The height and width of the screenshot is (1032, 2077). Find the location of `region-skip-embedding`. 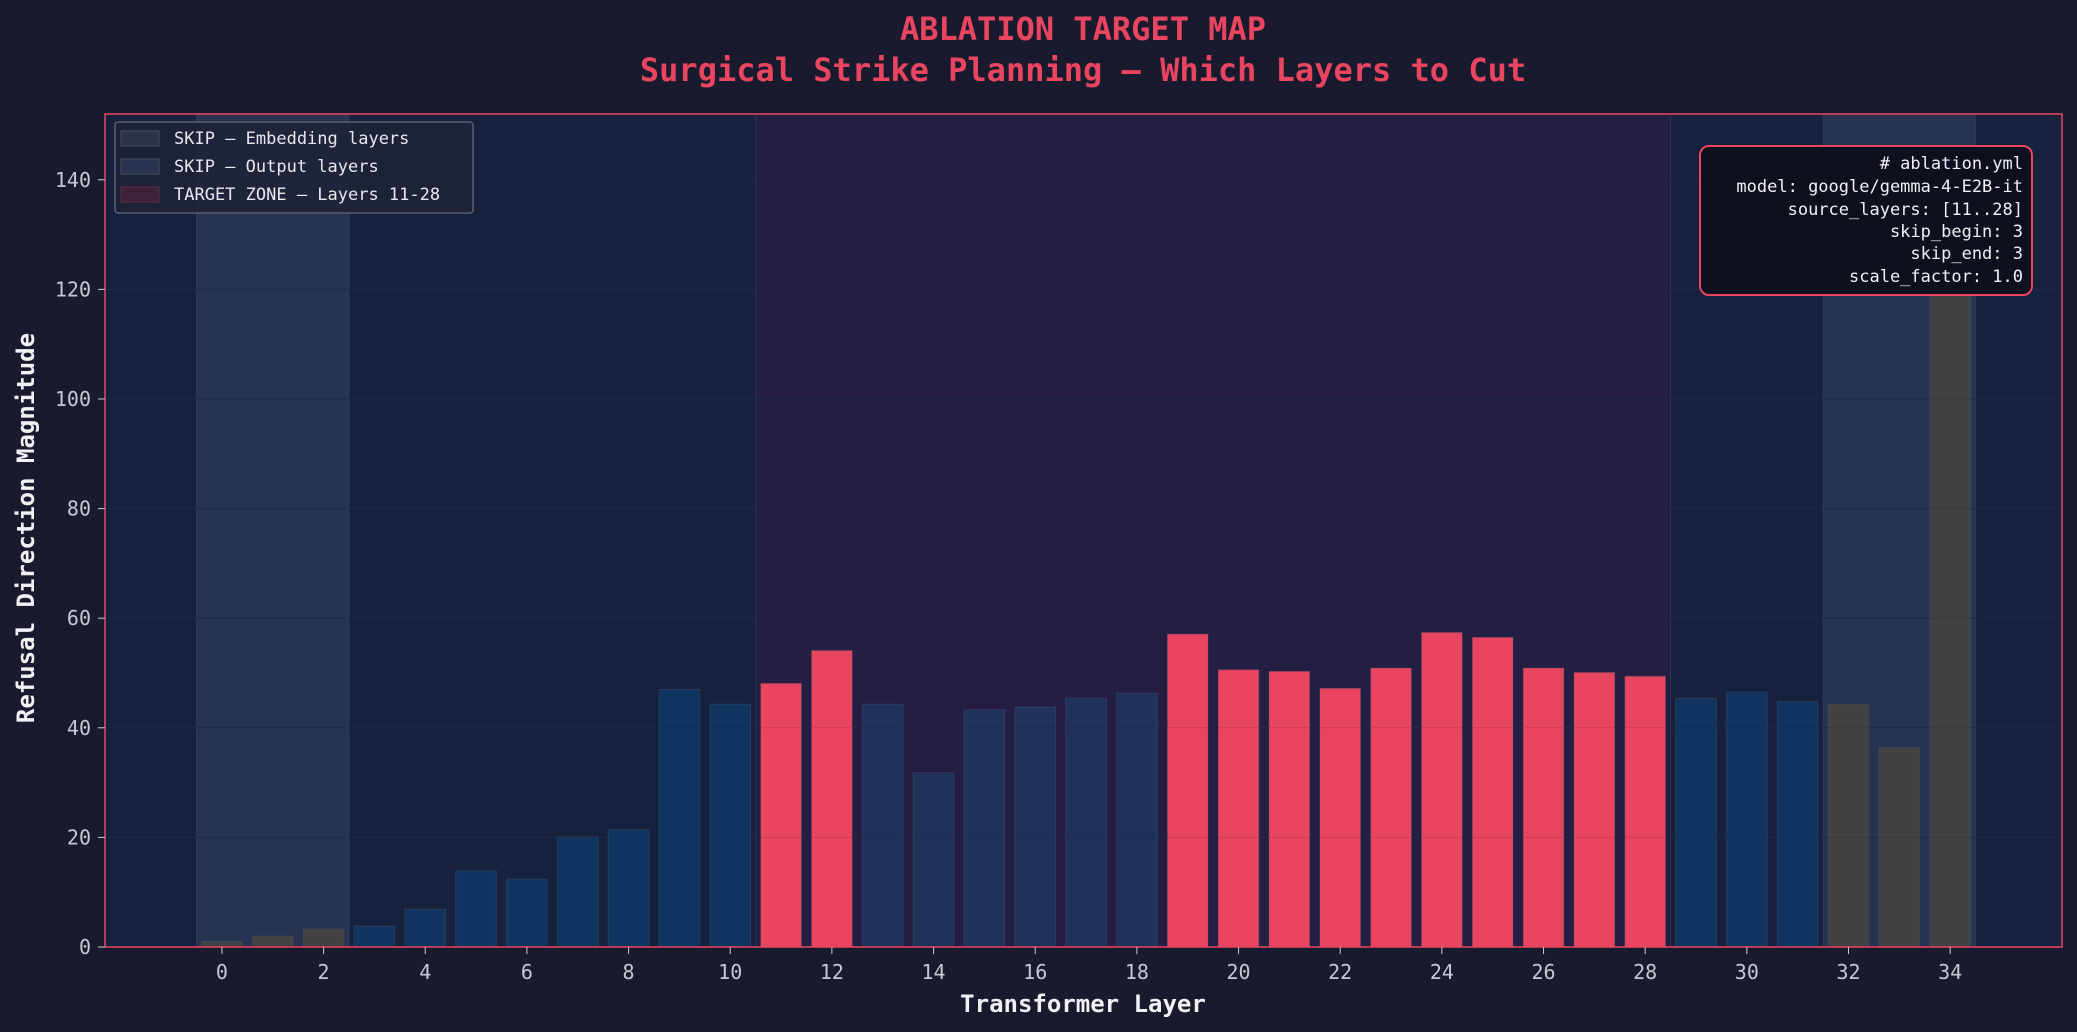

region-skip-embedding is located at coordinates (272, 530).